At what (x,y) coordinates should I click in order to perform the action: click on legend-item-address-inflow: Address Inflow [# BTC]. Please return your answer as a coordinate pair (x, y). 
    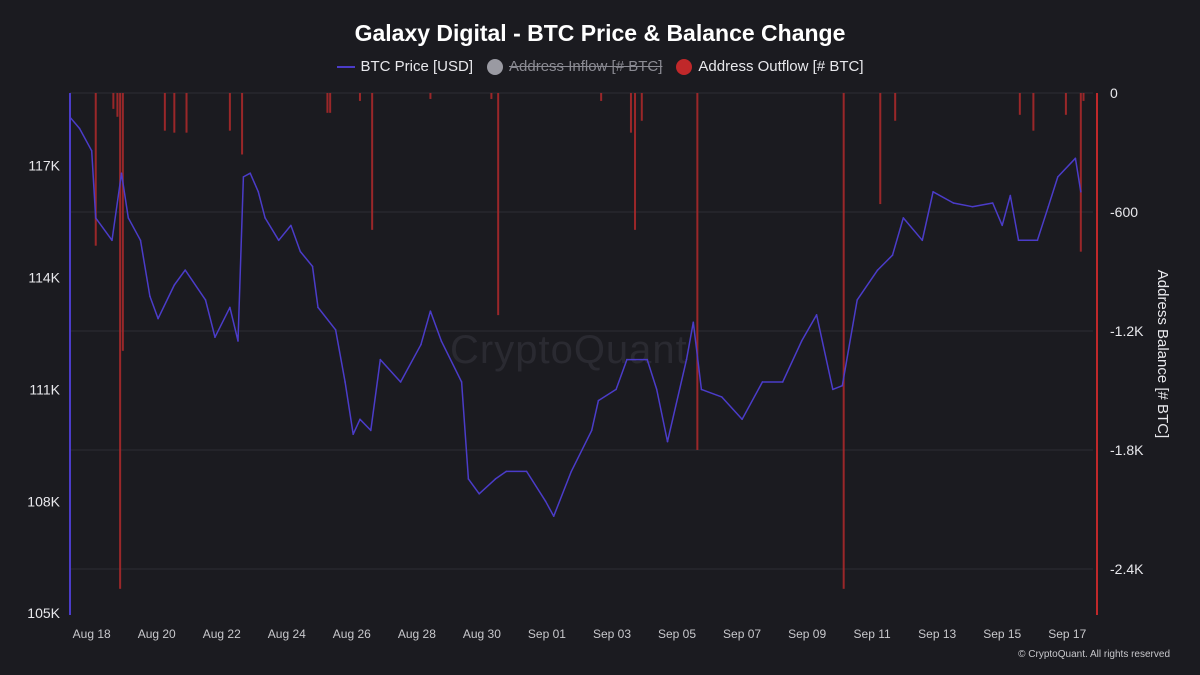
    Looking at the image, I should click on (574, 66).